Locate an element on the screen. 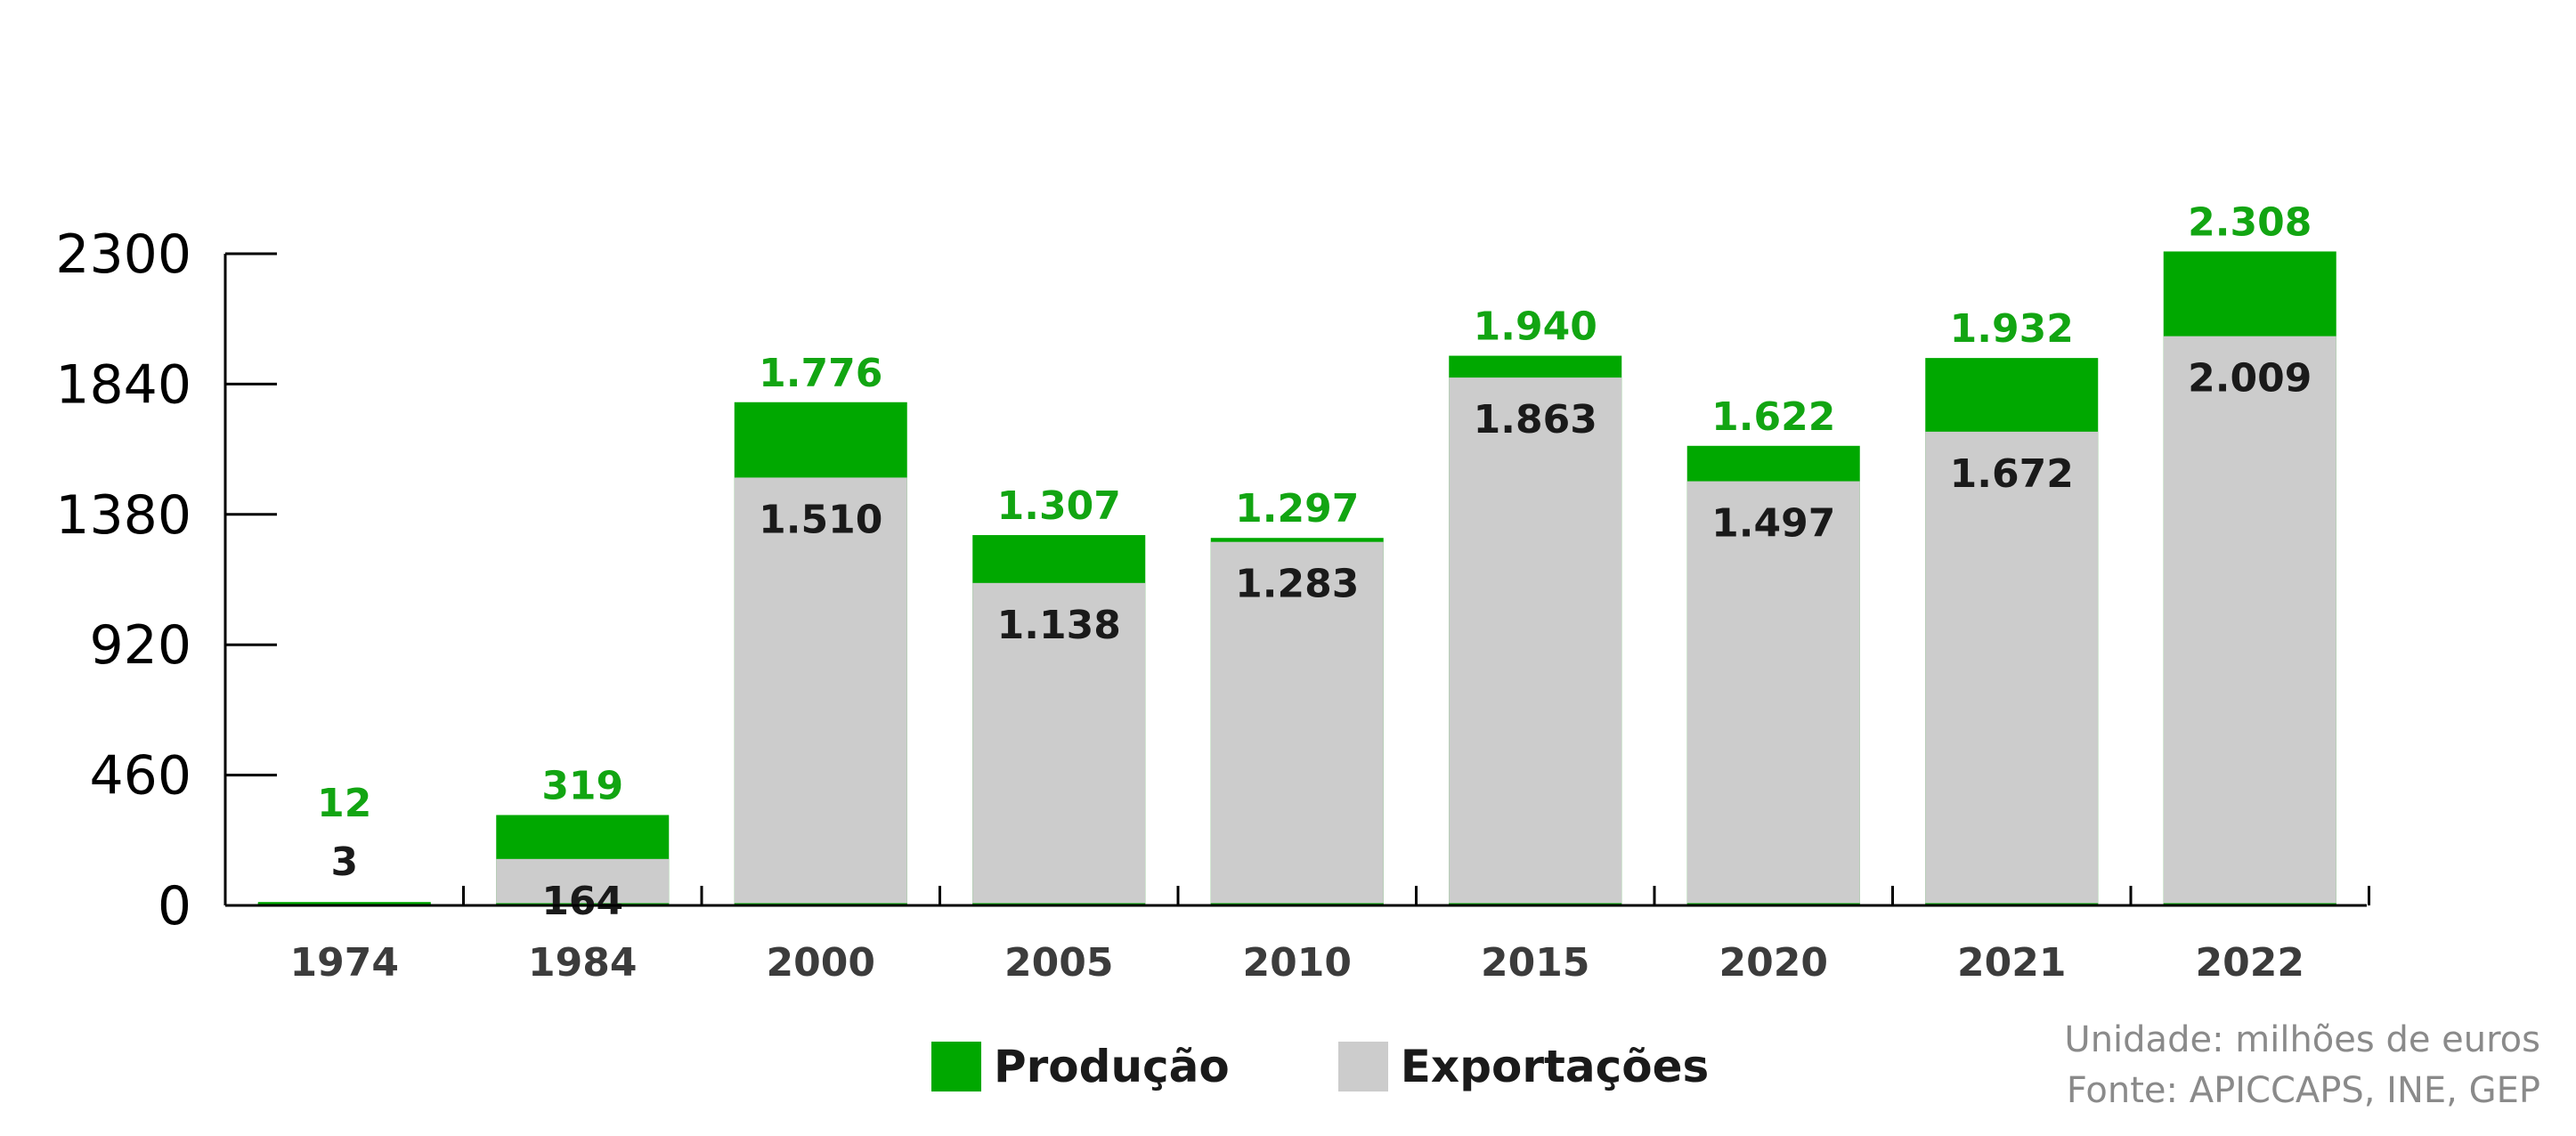 The width and height of the screenshot is (2576, 1136). bar-exportacoes-2010 is located at coordinates (1297, 723).